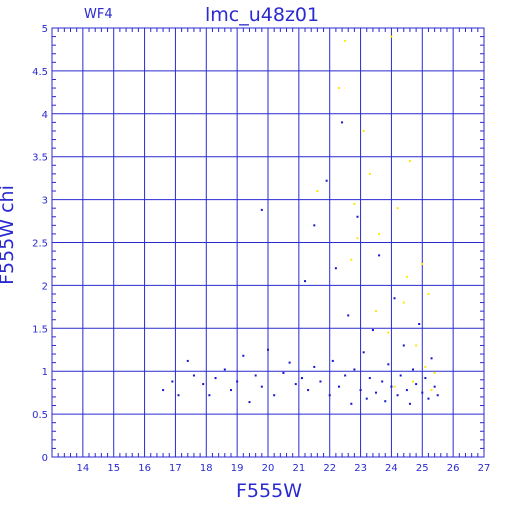  What do you see at coordinates (45, 372) in the screenshot?
I see `y-tick-label: 1` at bounding box center [45, 372].